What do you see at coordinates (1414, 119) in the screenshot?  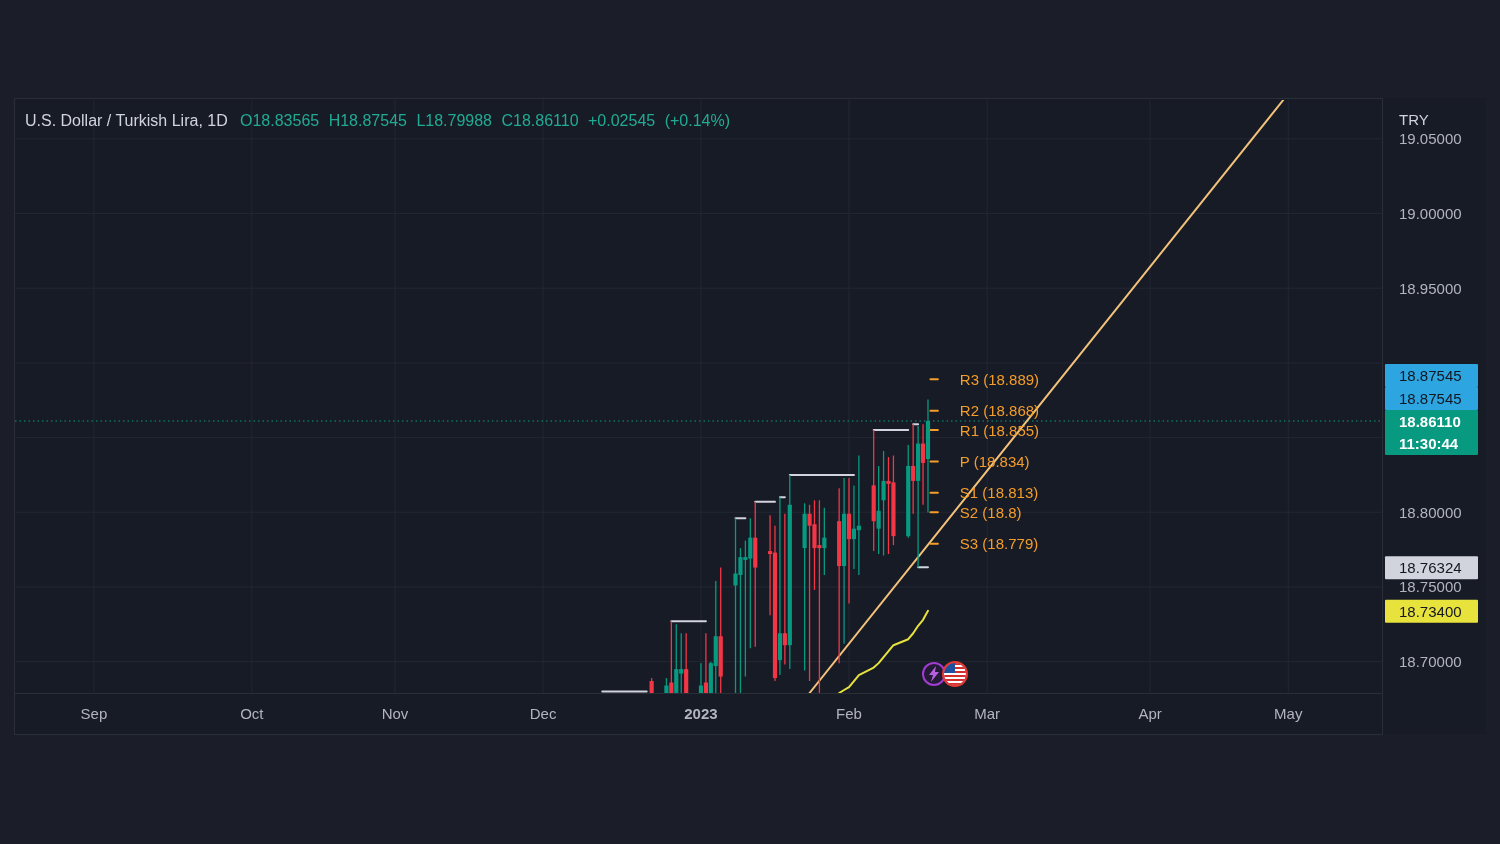 I see `y-axis-title: TRY` at bounding box center [1414, 119].